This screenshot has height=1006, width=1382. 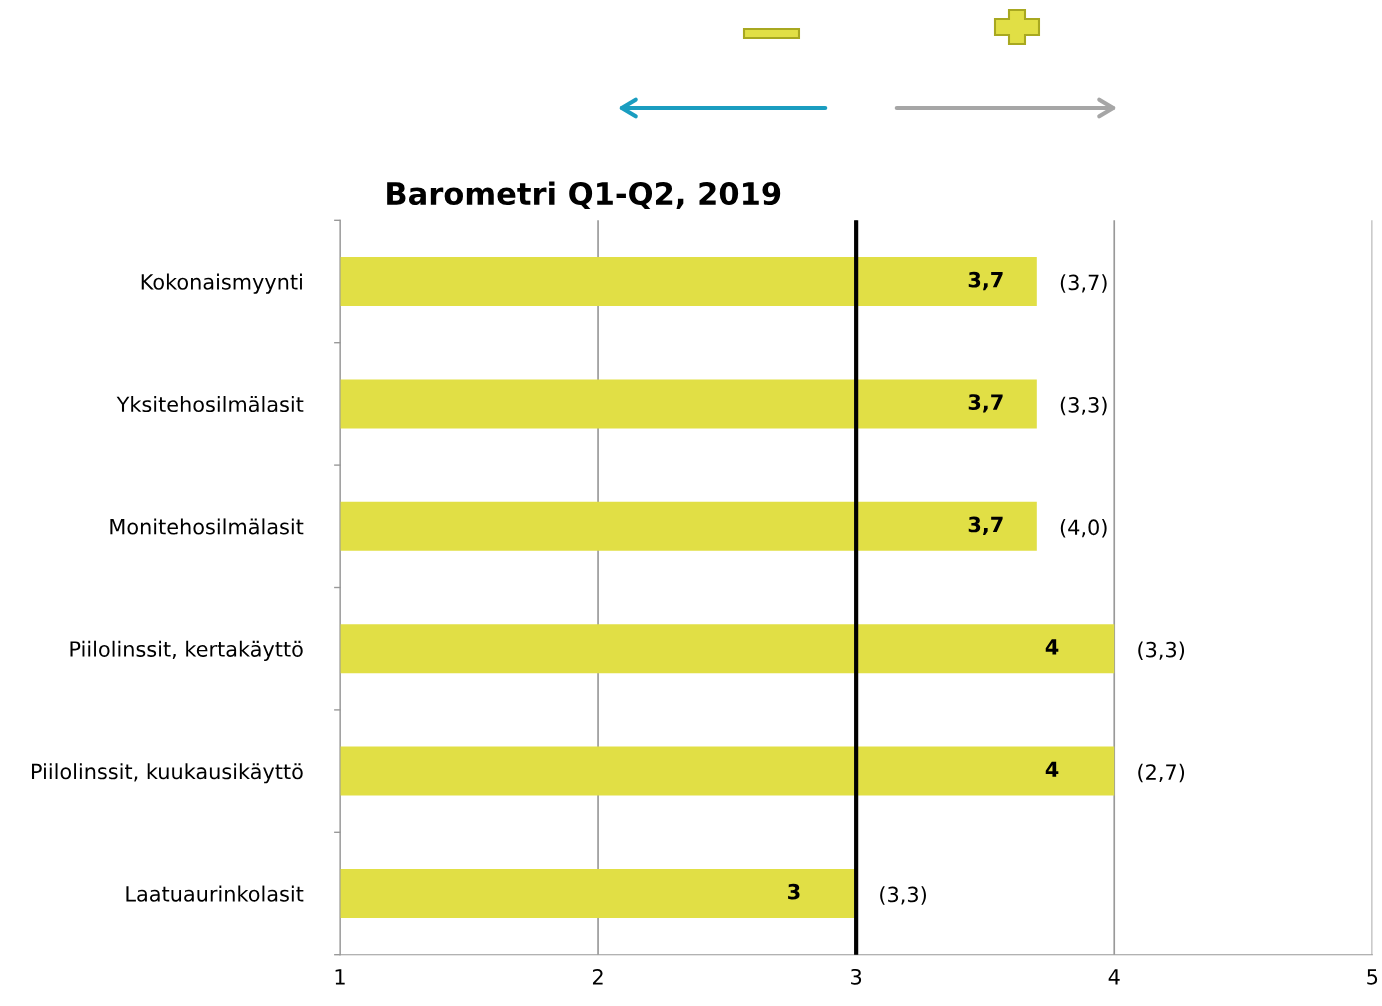 I want to click on x-tick-label: 5, so click(x=1372, y=977).